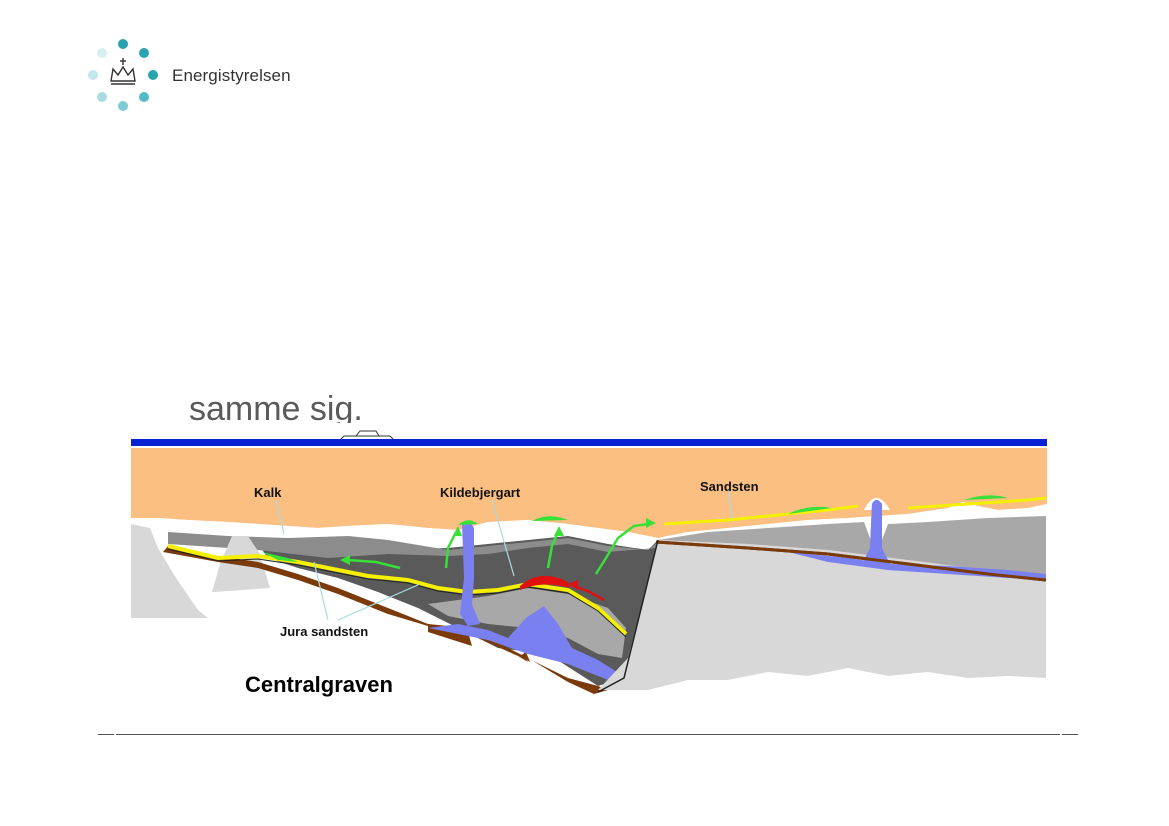  I want to click on migration-arrow-center, so click(553, 550).